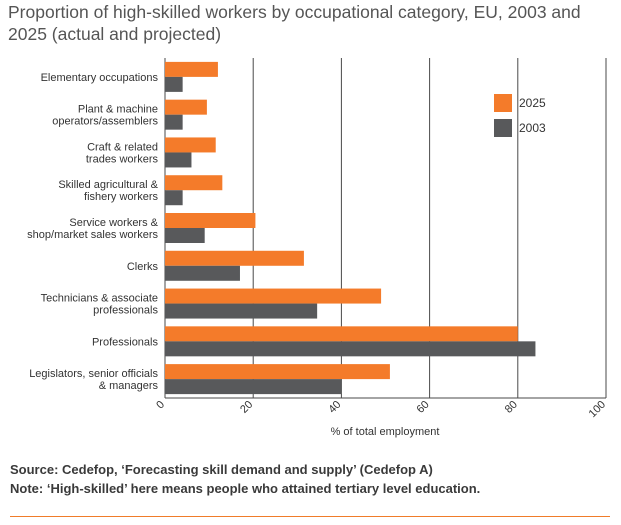  What do you see at coordinates (125, 342) in the screenshot?
I see `category-label: Professionals` at bounding box center [125, 342].